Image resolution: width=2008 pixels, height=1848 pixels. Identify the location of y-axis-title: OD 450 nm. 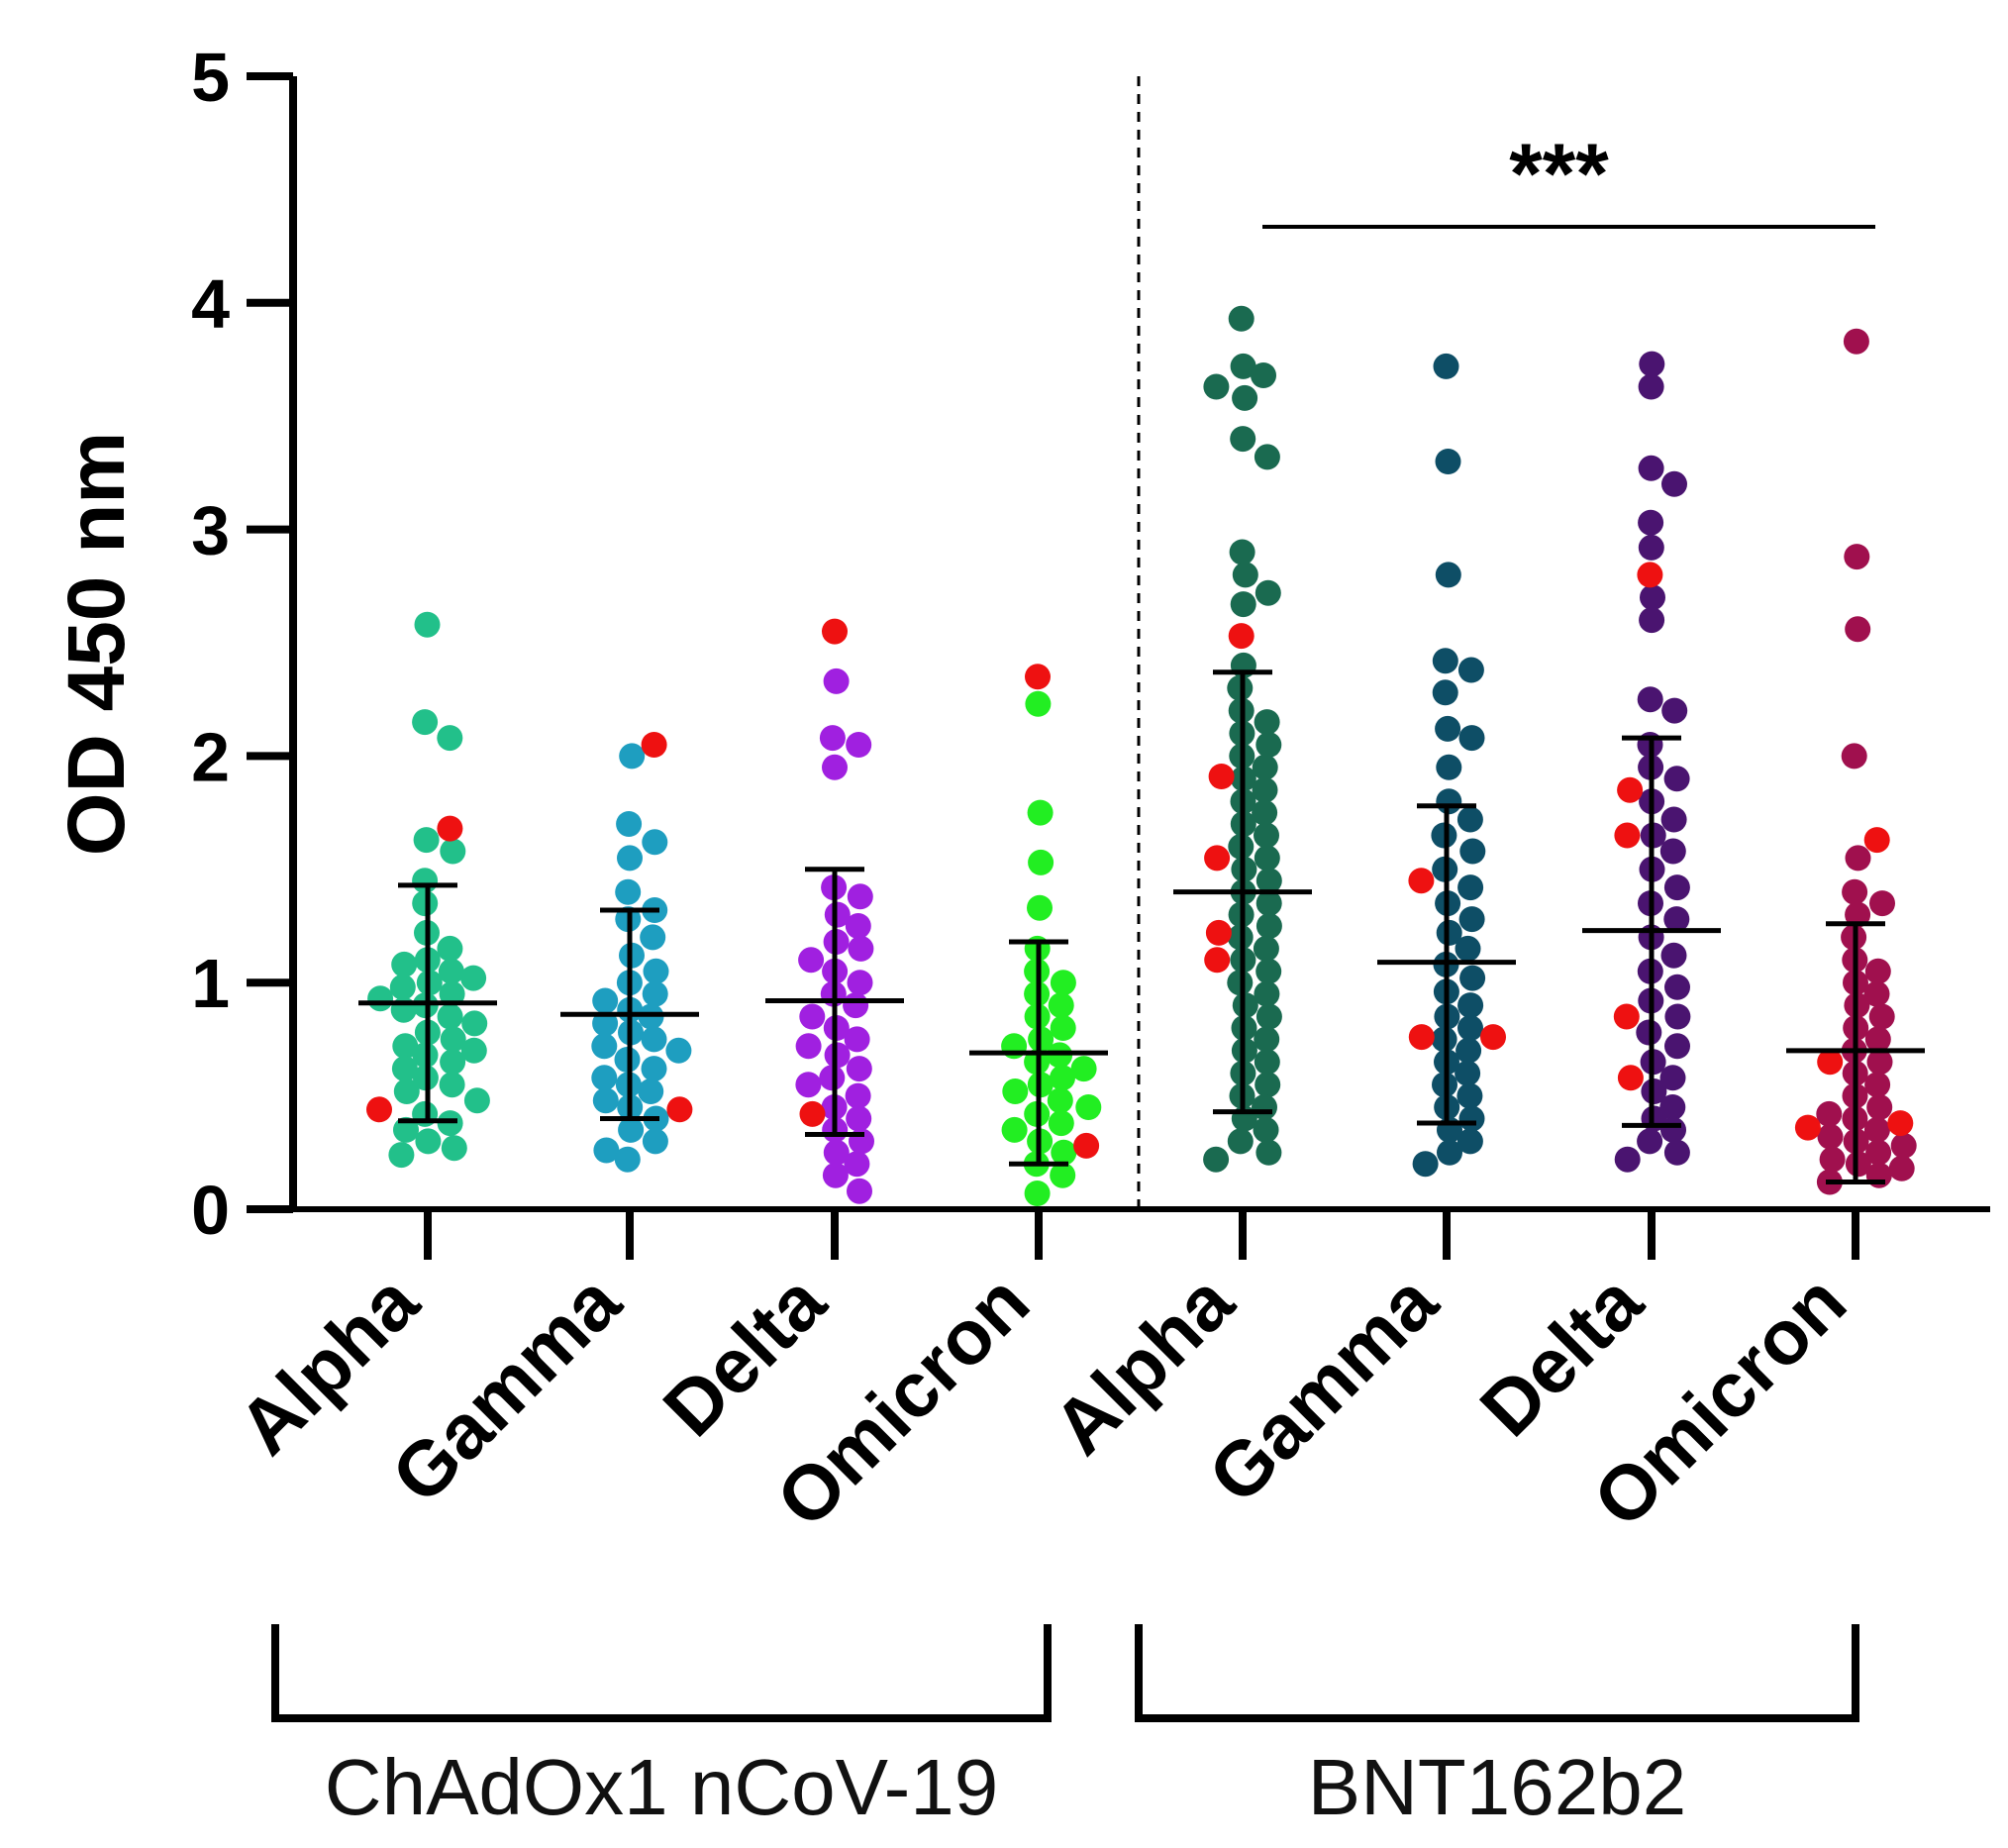
(96, 644).